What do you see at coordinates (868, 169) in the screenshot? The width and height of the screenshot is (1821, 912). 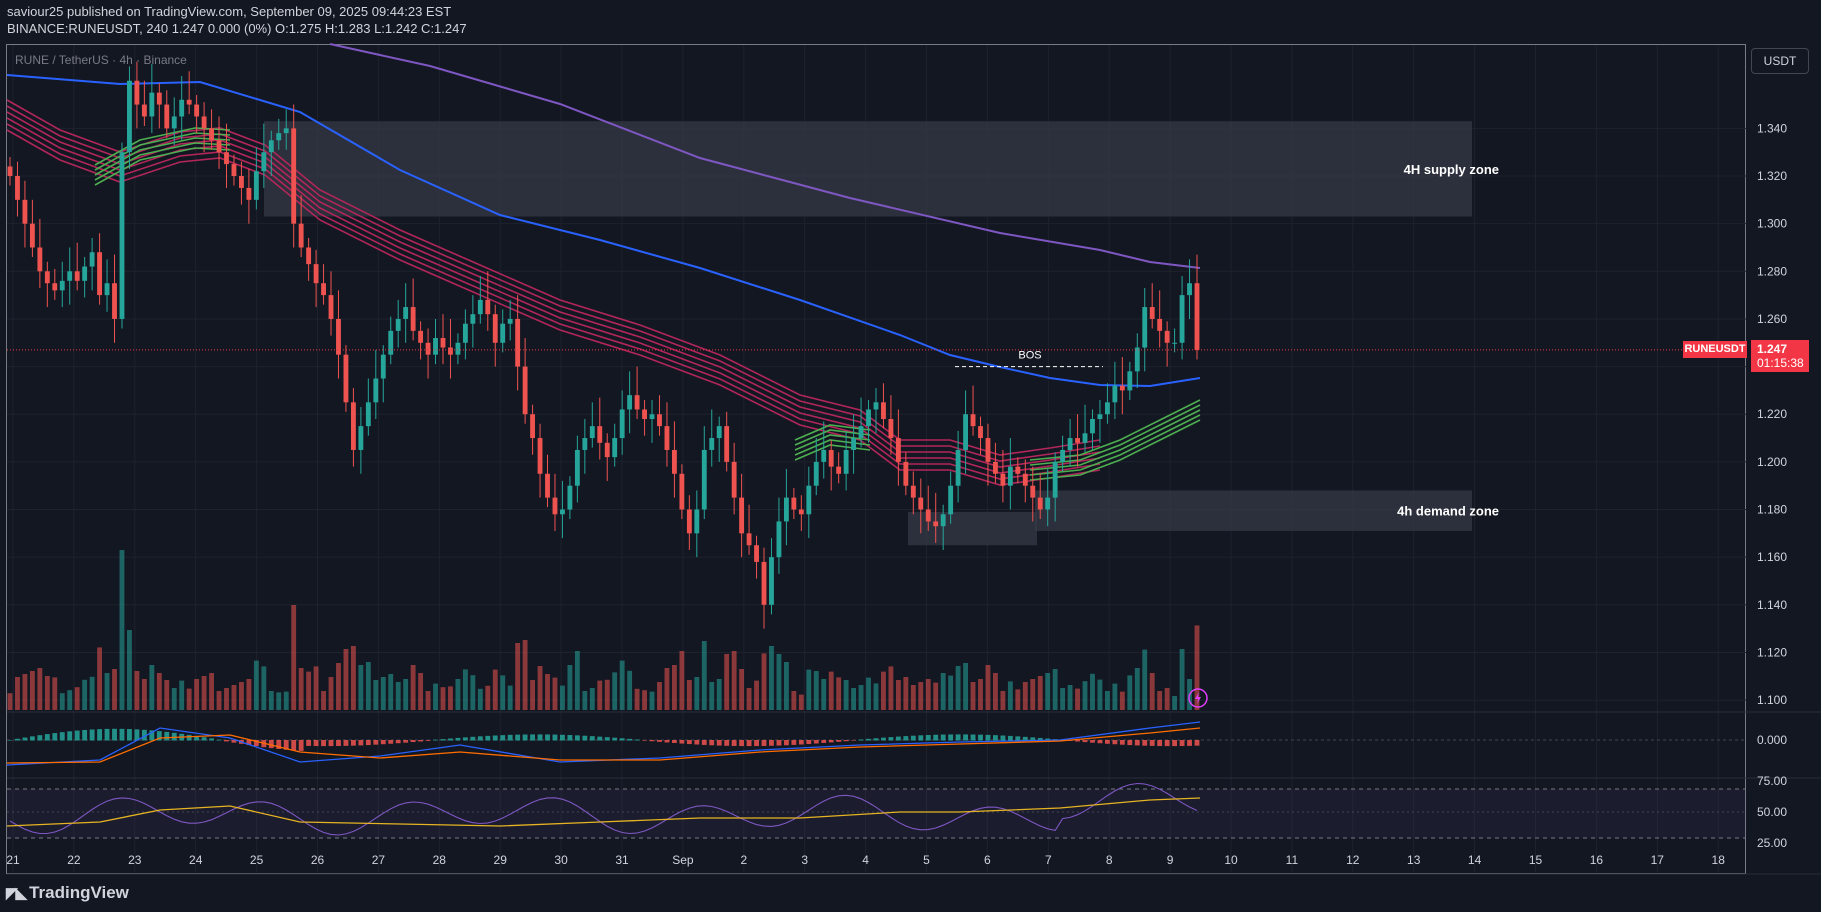 I see `supply-zone` at bounding box center [868, 169].